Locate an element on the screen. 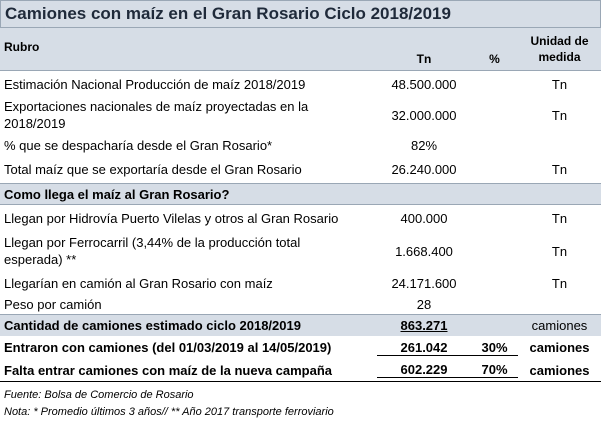 This screenshot has width=601, height=431. header-unit: Unidad de medida is located at coordinates (559, 49).